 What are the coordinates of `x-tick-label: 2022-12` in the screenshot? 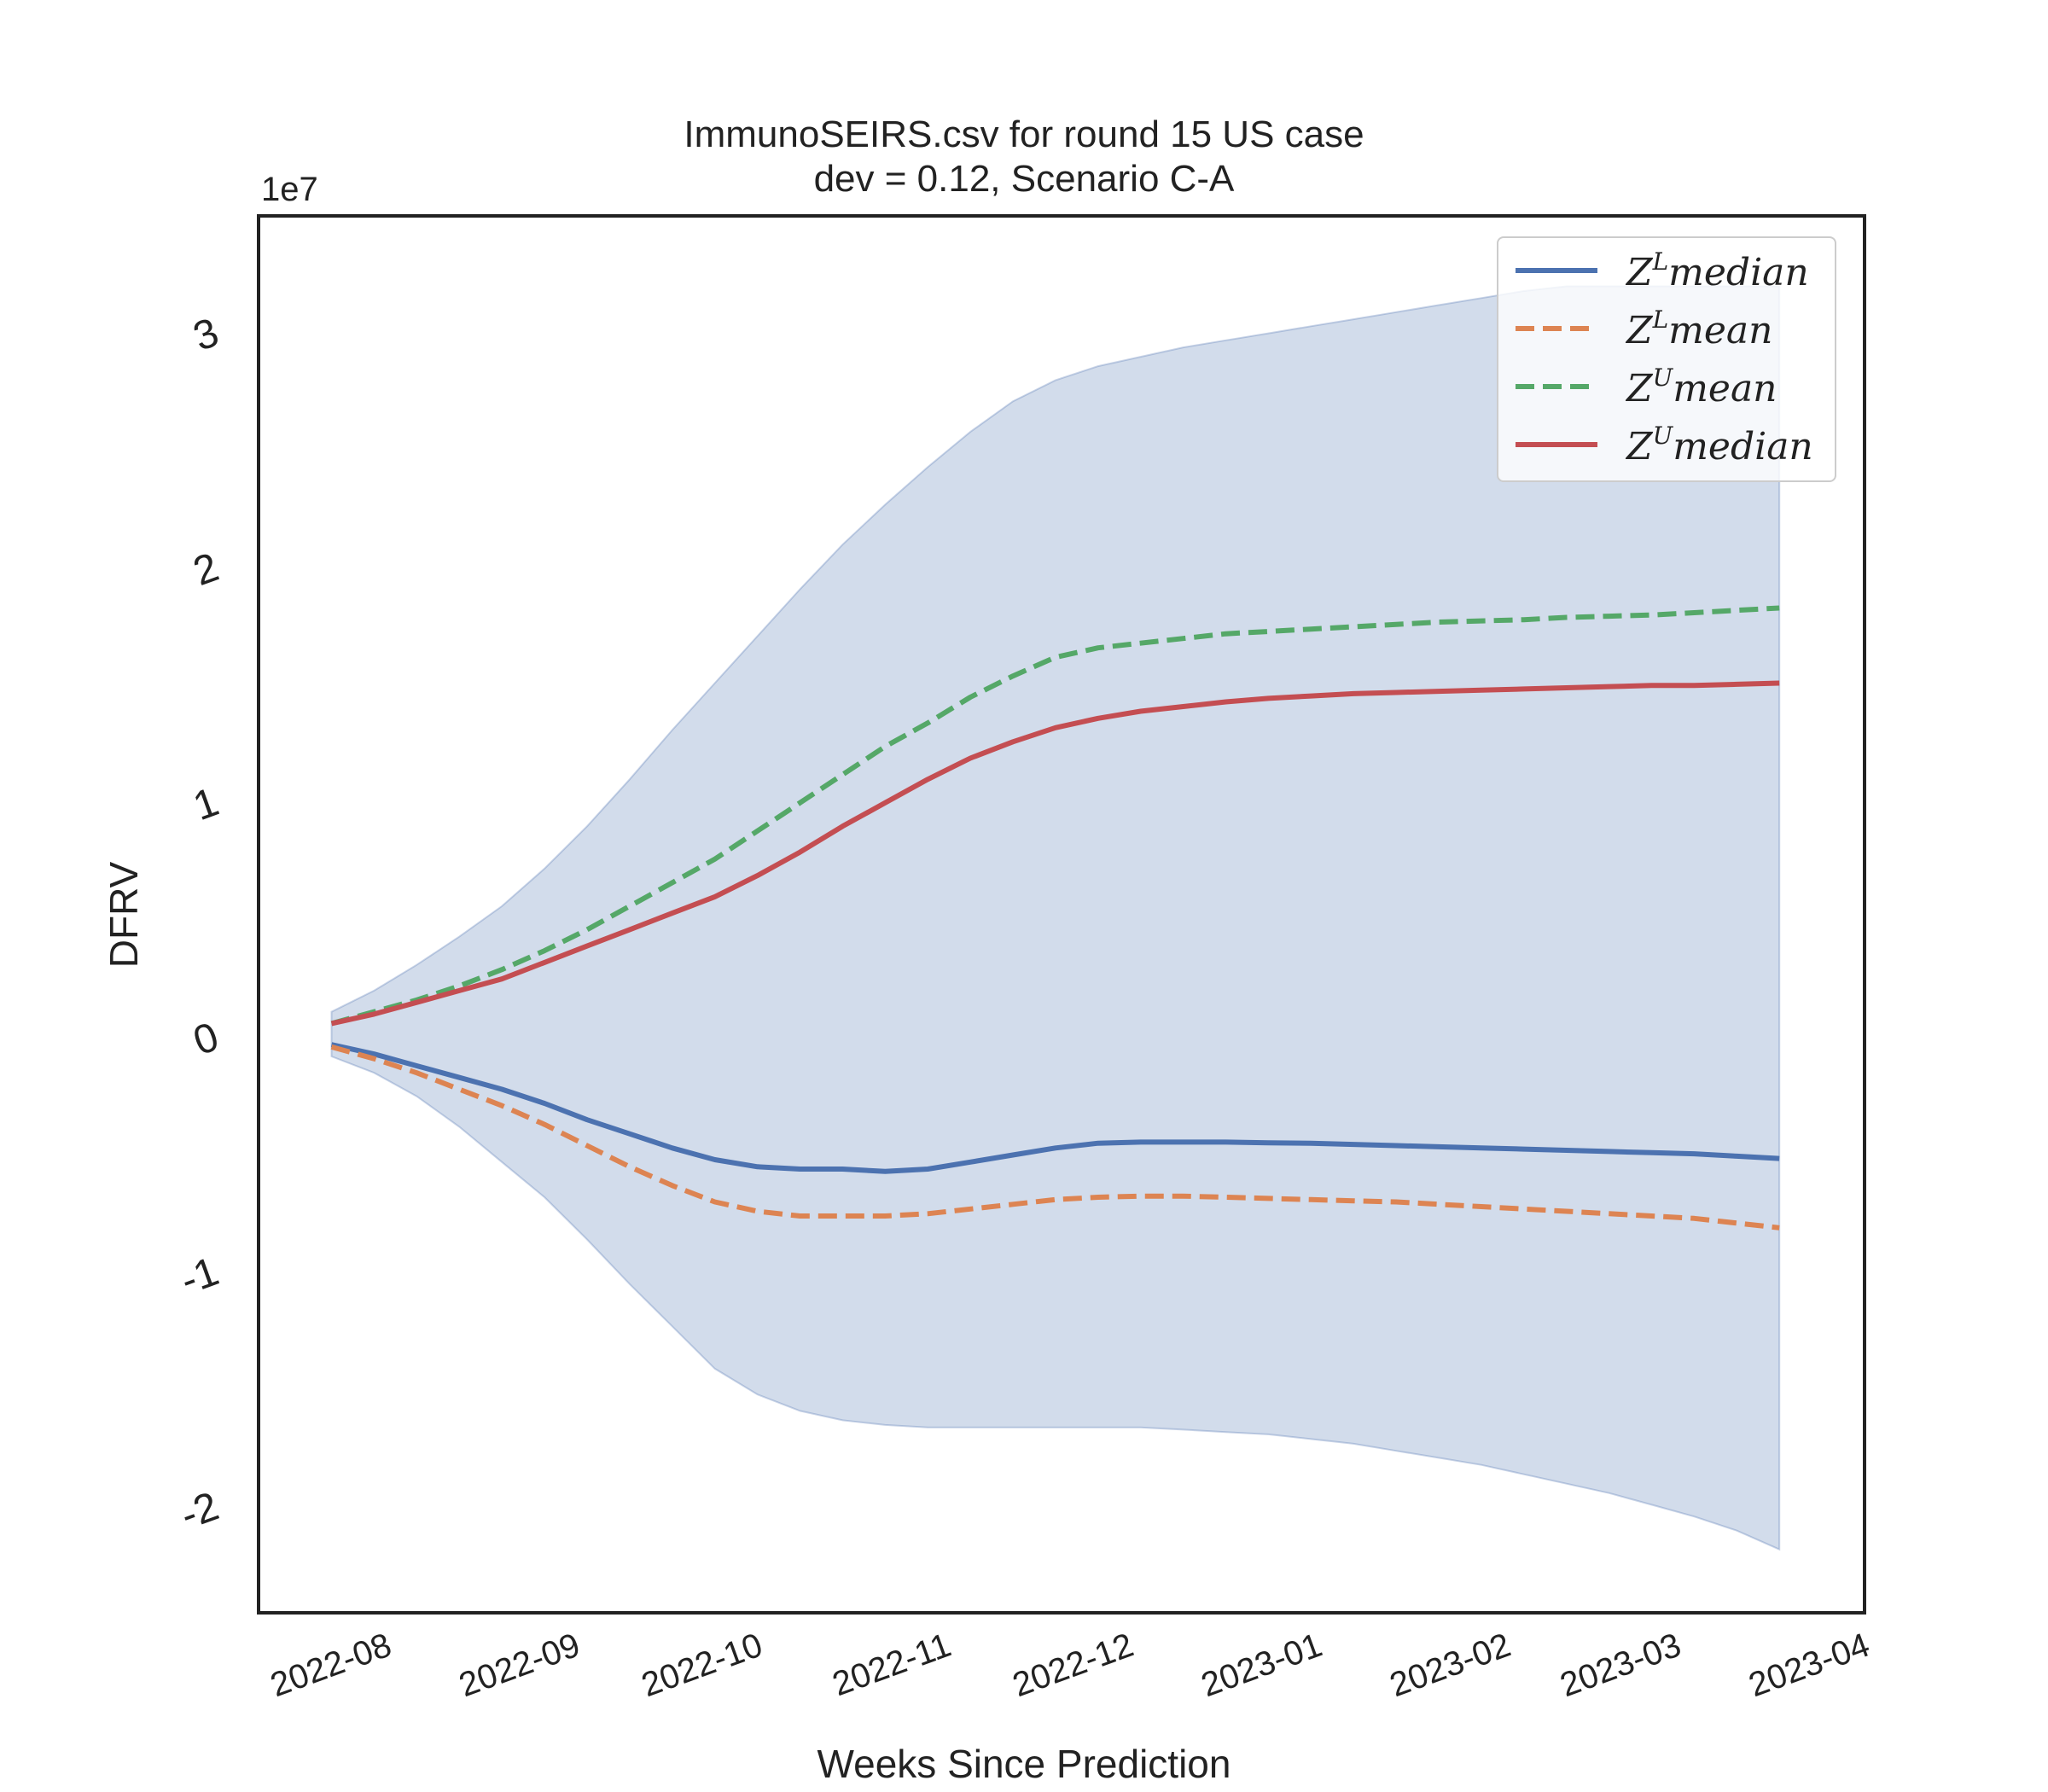 It's located at (1073, 1665).